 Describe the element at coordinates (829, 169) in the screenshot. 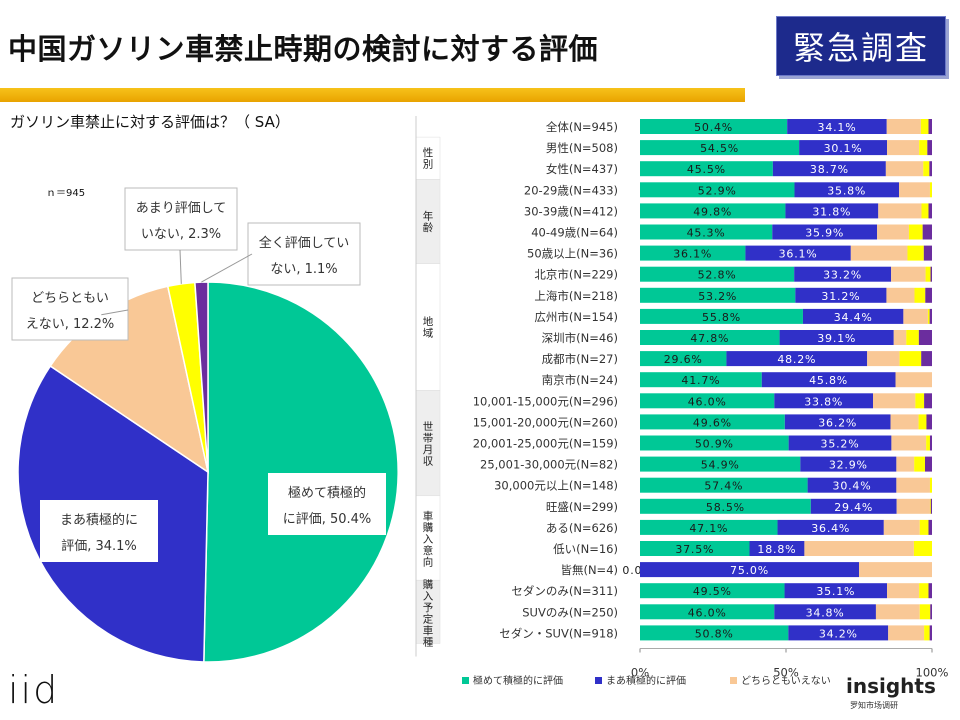

I see `bar-data-label-2-1: 38.7%` at that location.